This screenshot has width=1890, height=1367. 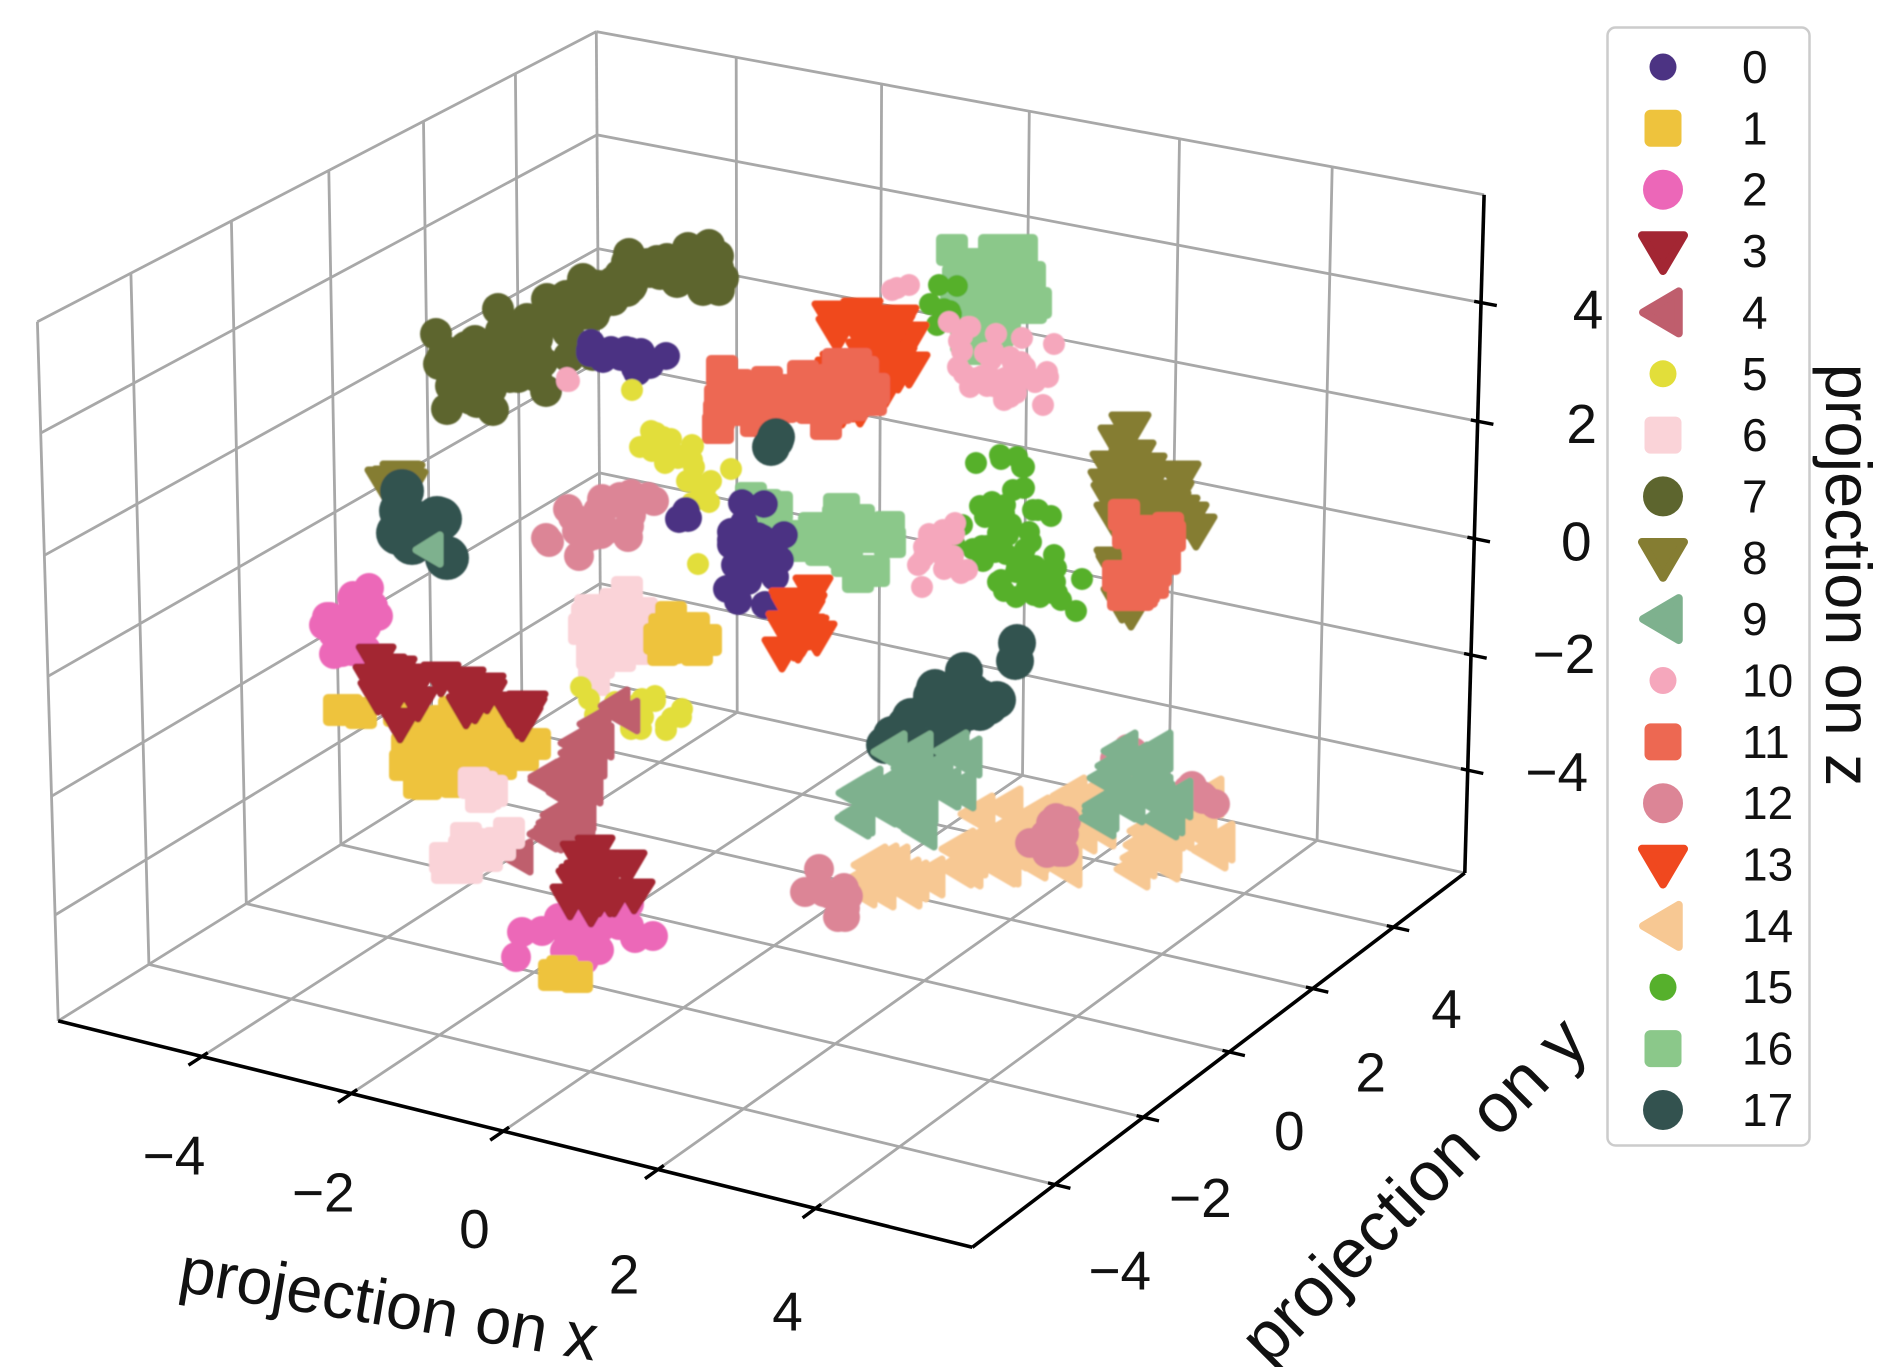 I want to click on svg-text: 17, so click(x=1767, y=1110).